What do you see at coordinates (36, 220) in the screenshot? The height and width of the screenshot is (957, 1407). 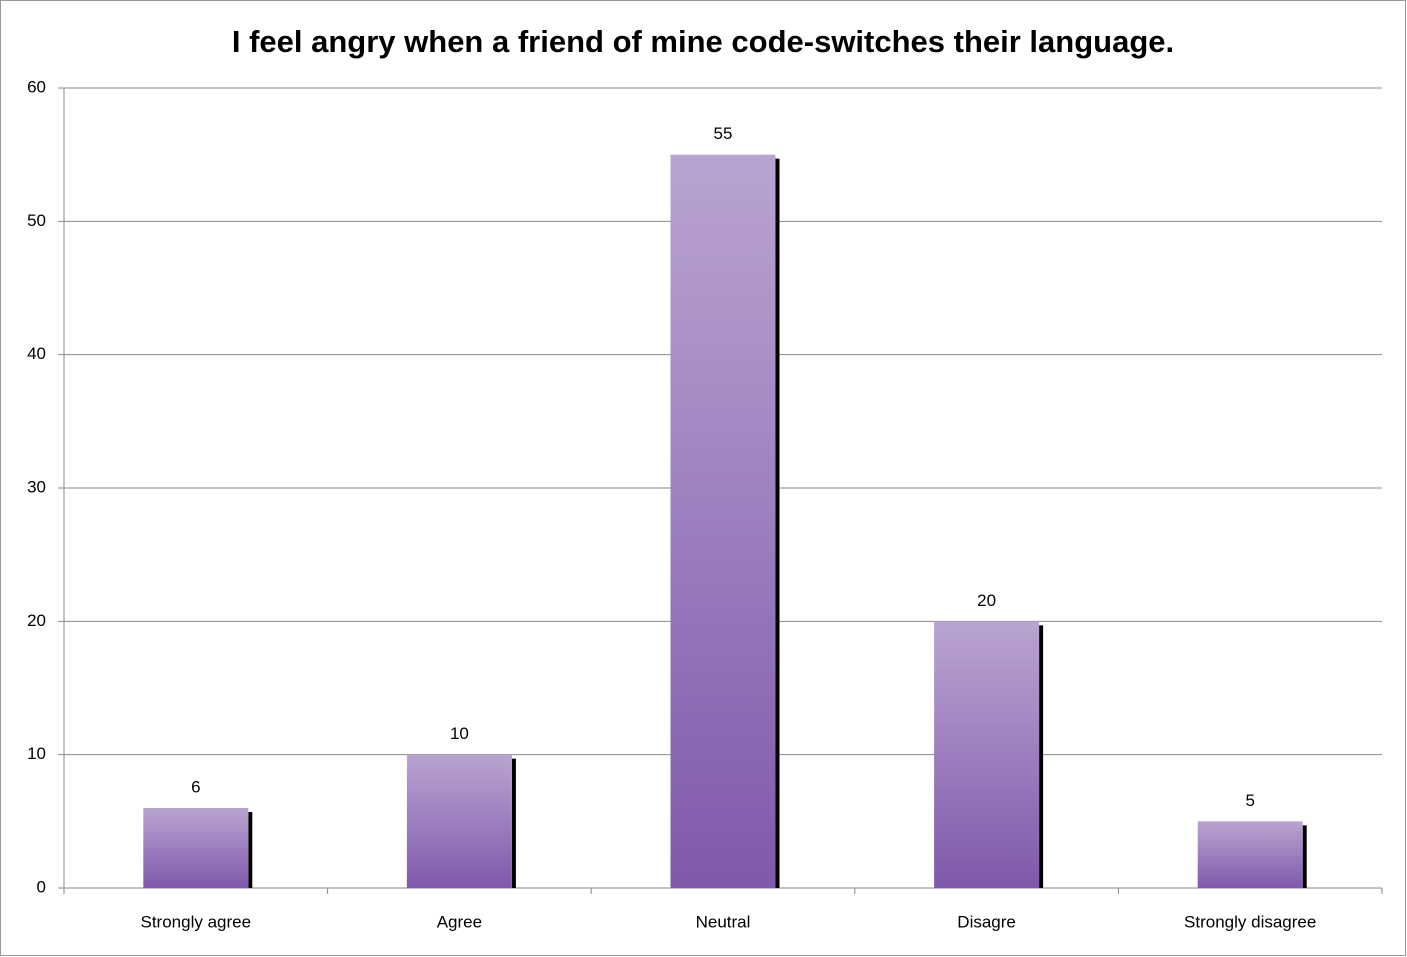 I see `y-tick-label: 50` at bounding box center [36, 220].